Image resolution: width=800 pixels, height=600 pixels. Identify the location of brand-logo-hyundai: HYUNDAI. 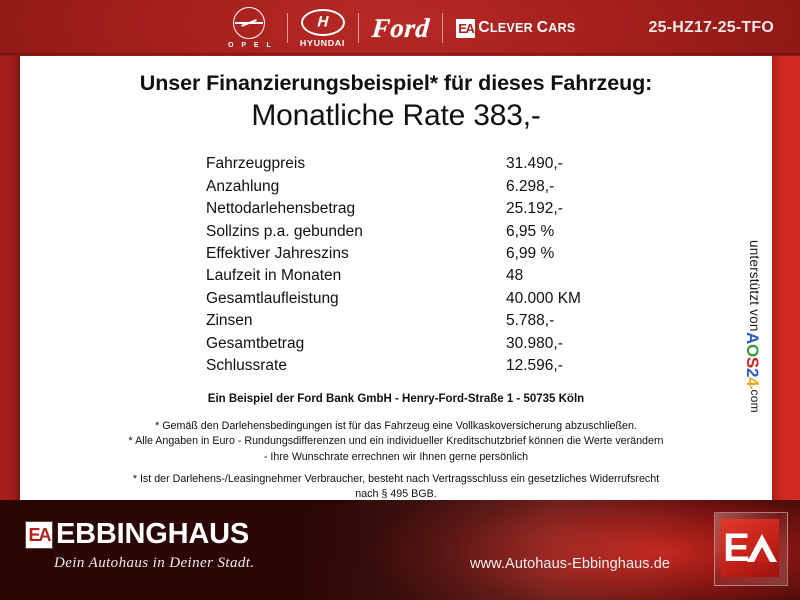
(323, 28).